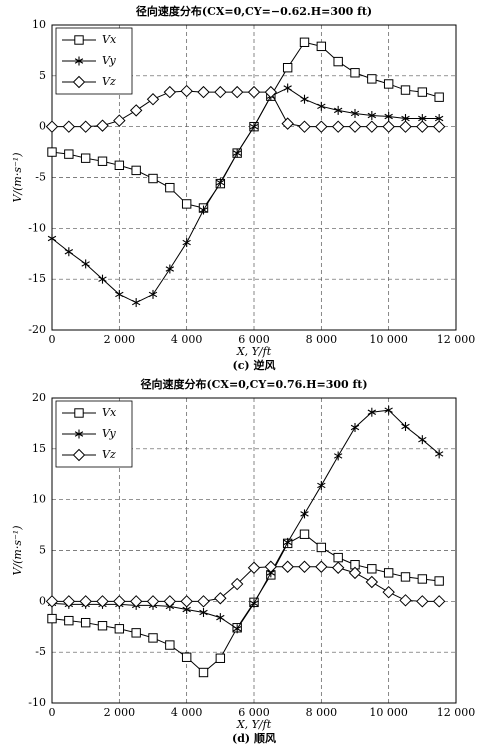  I want to click on chart-title: 径向速度分布(CX=0,CY=−0.62.H=300 ft), so click(254, 11).